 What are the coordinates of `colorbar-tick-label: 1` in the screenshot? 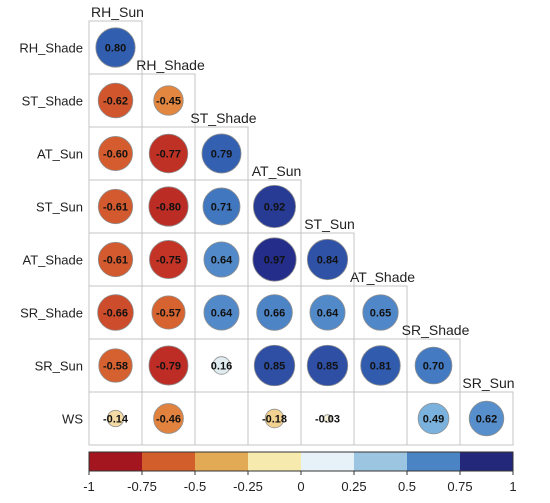 It's located at (512, 486).